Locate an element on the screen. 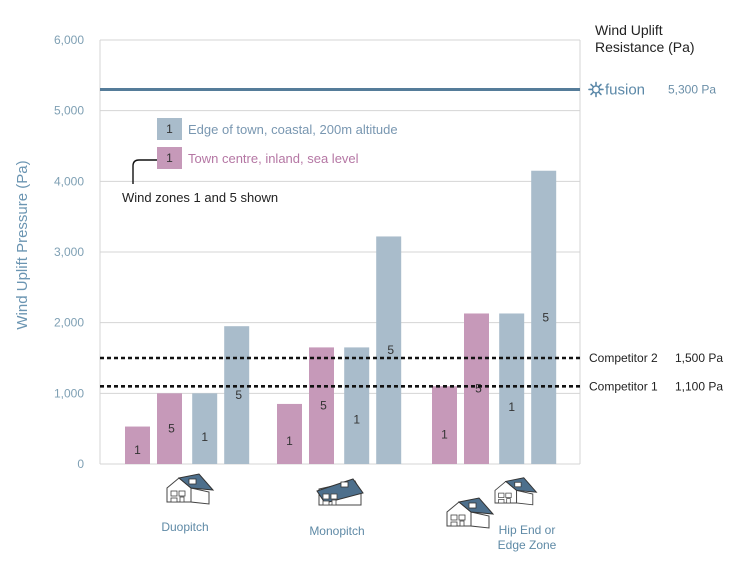  right-title-line2: Resistance (Pa) is located at coordinates (645, 47).